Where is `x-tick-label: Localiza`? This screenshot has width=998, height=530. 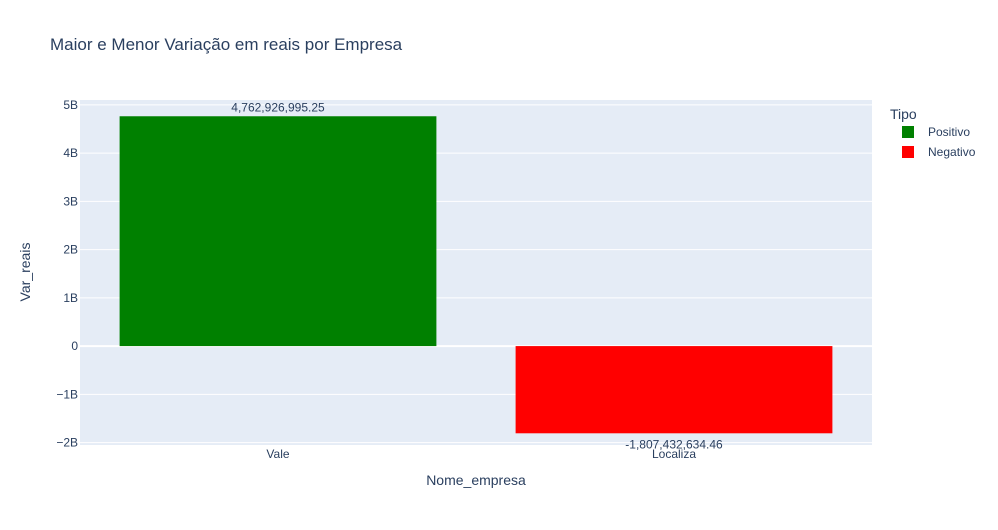 x-tick-label: Localiza is located at coordinates (674, 454).